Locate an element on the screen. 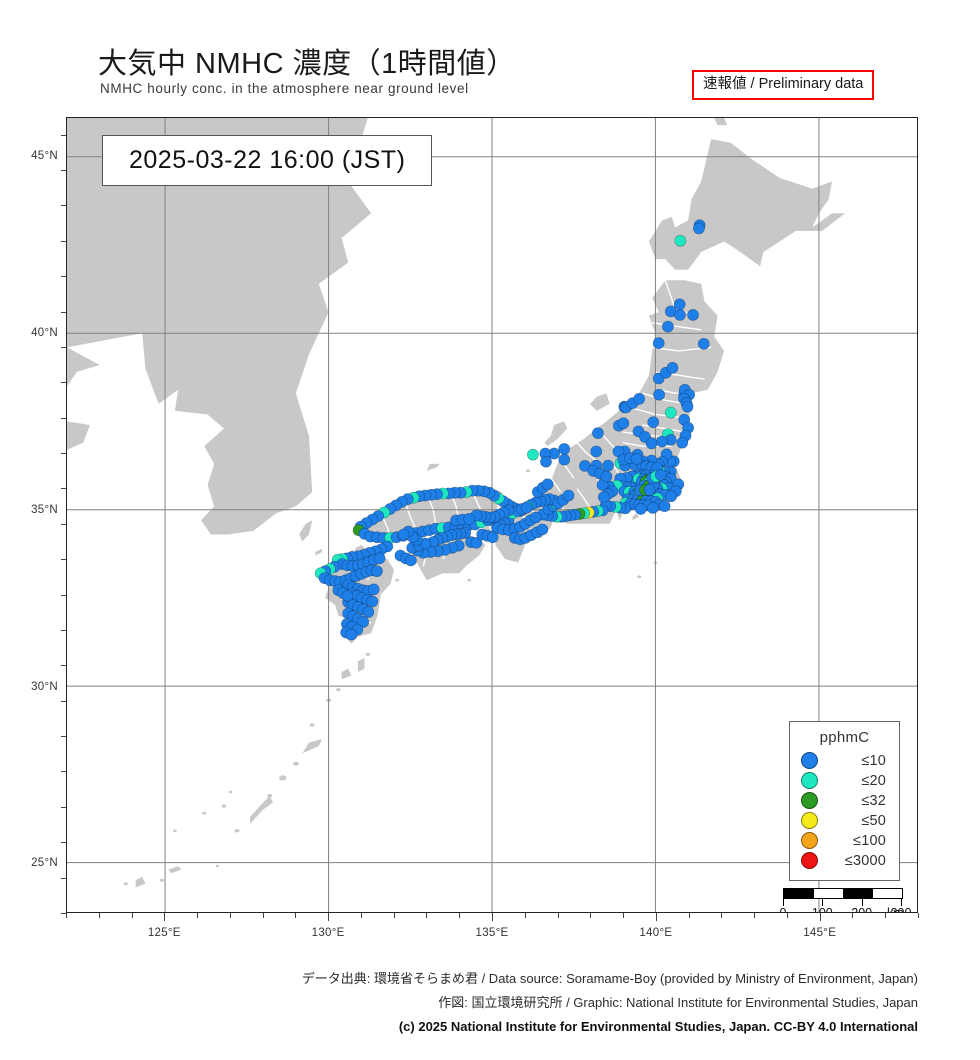 This screenshot has height=1060, width=980. scale-bar-labels: 0 100 200 300 km is located at coordinates (845, 909).